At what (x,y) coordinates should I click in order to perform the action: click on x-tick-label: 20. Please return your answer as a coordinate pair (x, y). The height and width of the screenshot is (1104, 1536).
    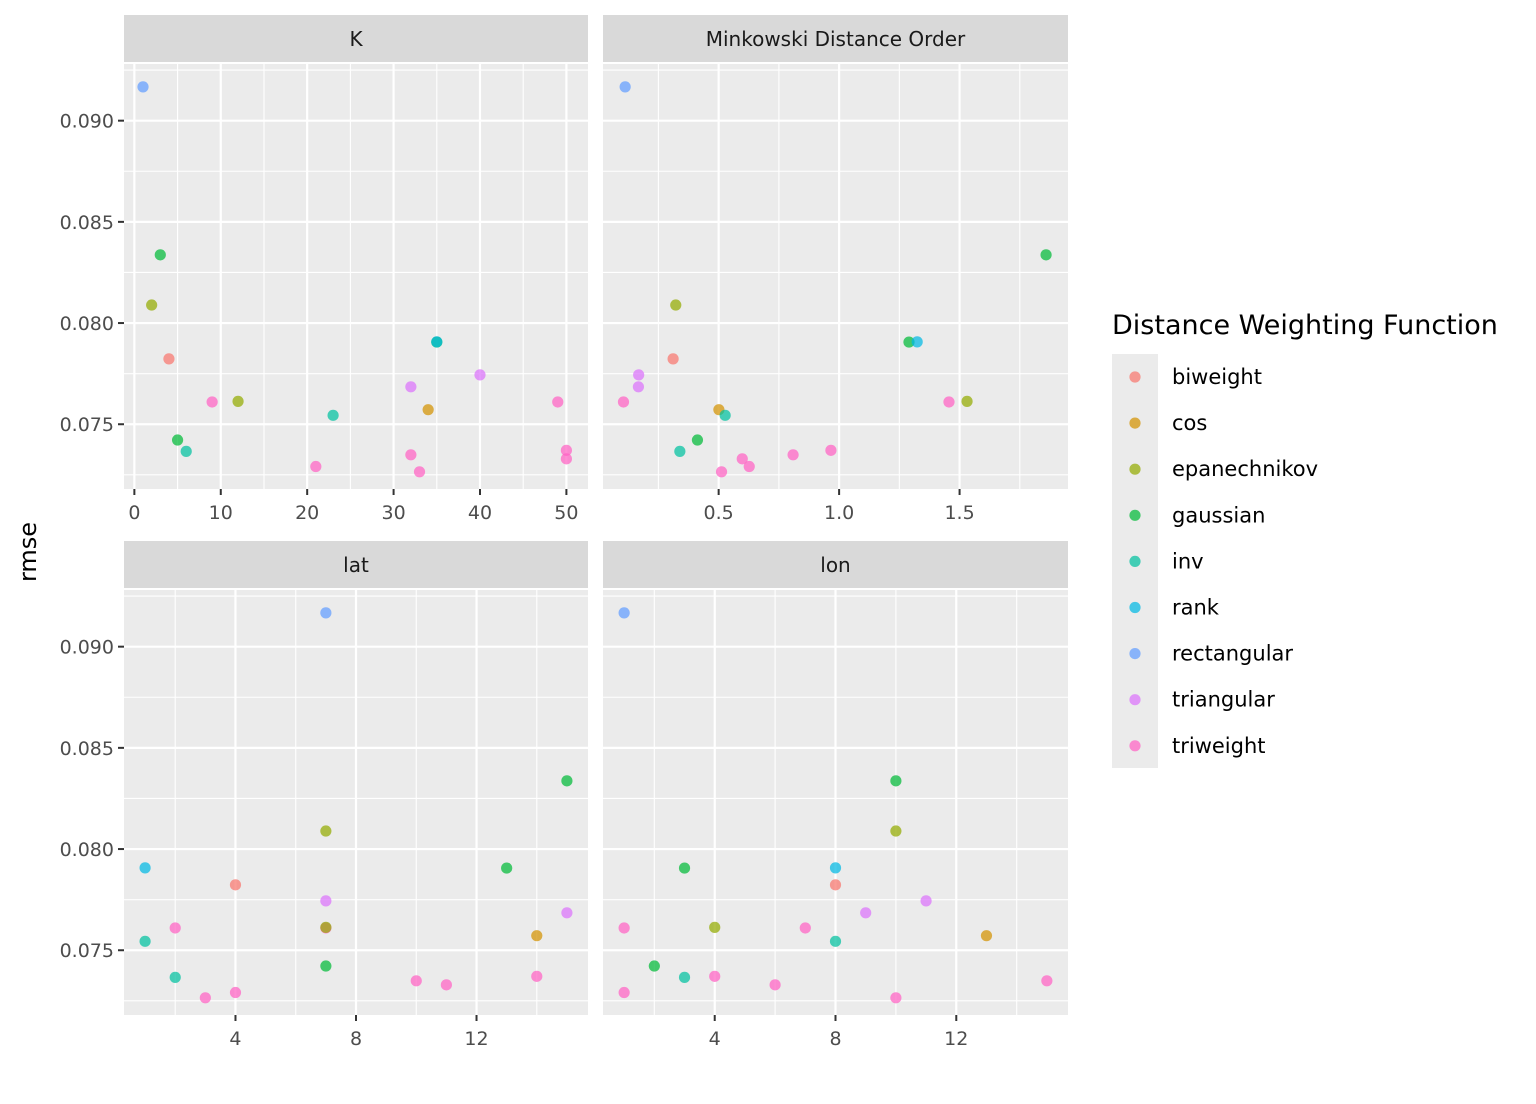
    Looking at the image, I should click on (307, 513).